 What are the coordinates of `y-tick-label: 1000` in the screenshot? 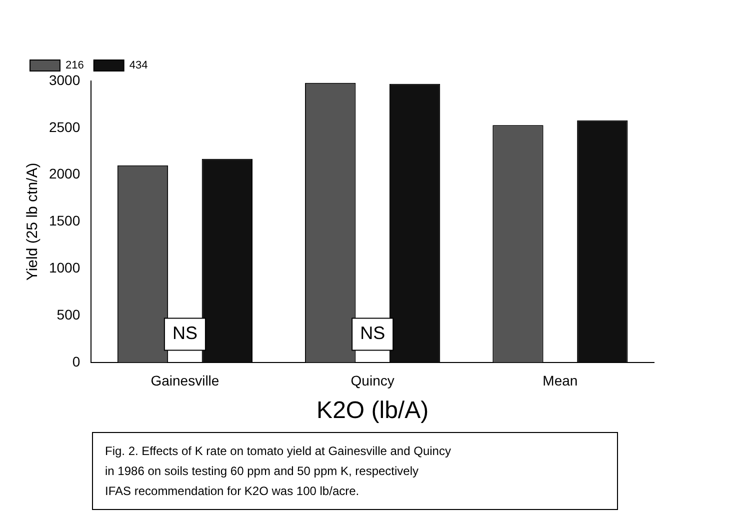 It's located at (64, 267).